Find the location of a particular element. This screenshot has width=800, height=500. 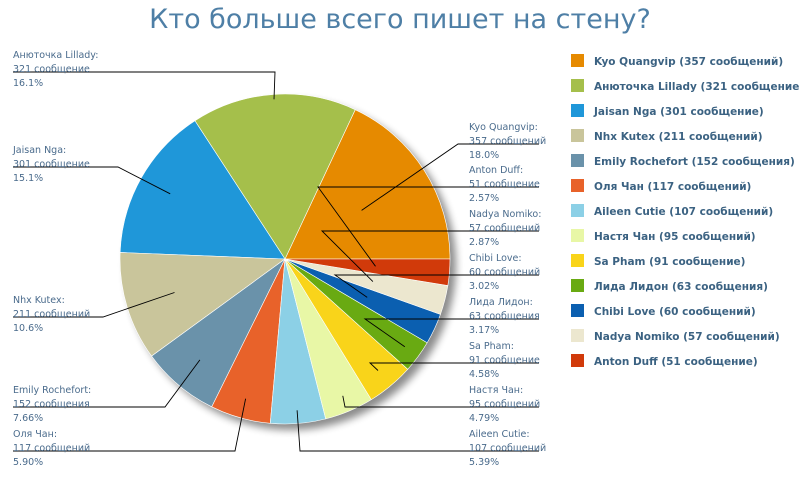

callout-label-sa-pham: 91 сообщение is located at coordinates (504, 360).